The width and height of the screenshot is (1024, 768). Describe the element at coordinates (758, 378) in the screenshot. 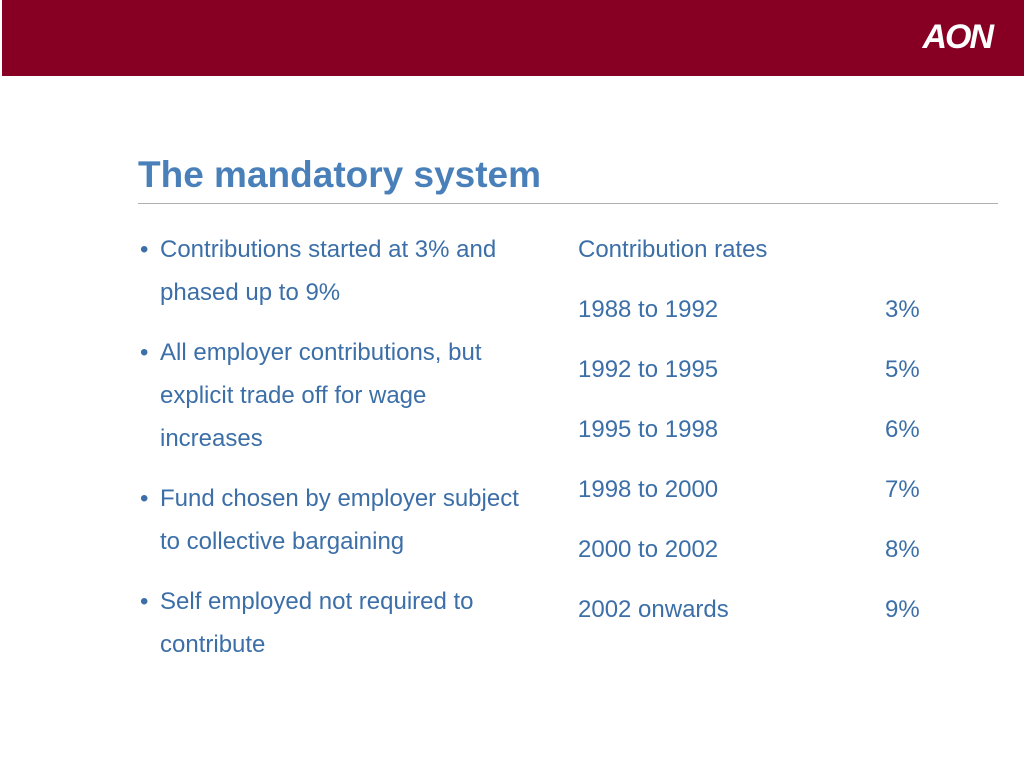

I see `table-row: 1992 to 1995 5%` at that location.